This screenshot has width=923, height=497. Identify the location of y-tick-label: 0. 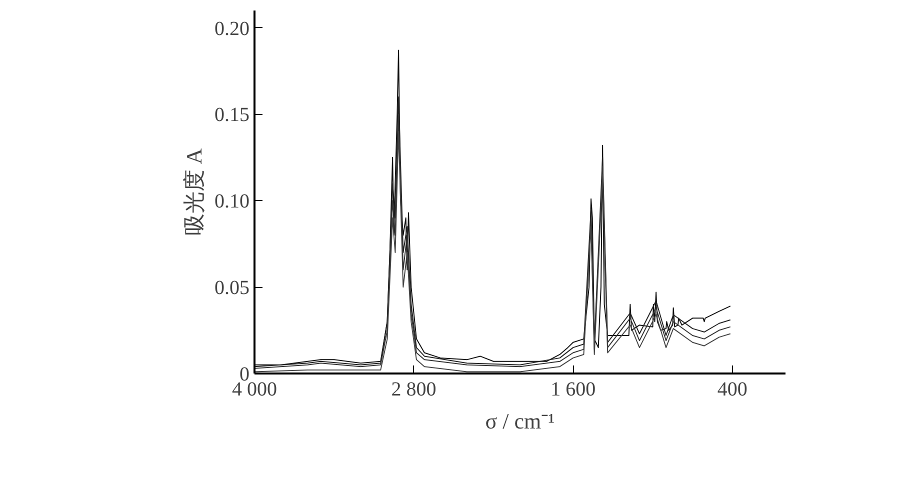
(245, 375).